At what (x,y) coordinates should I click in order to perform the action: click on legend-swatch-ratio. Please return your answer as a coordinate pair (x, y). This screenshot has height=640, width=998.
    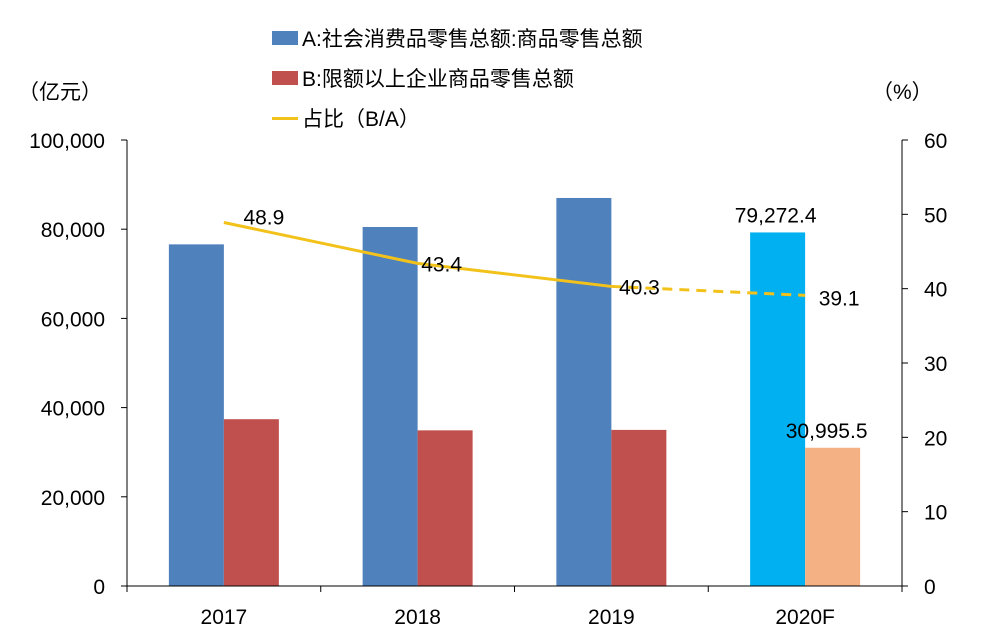
    Looking at the image, I should click on (285, 118).